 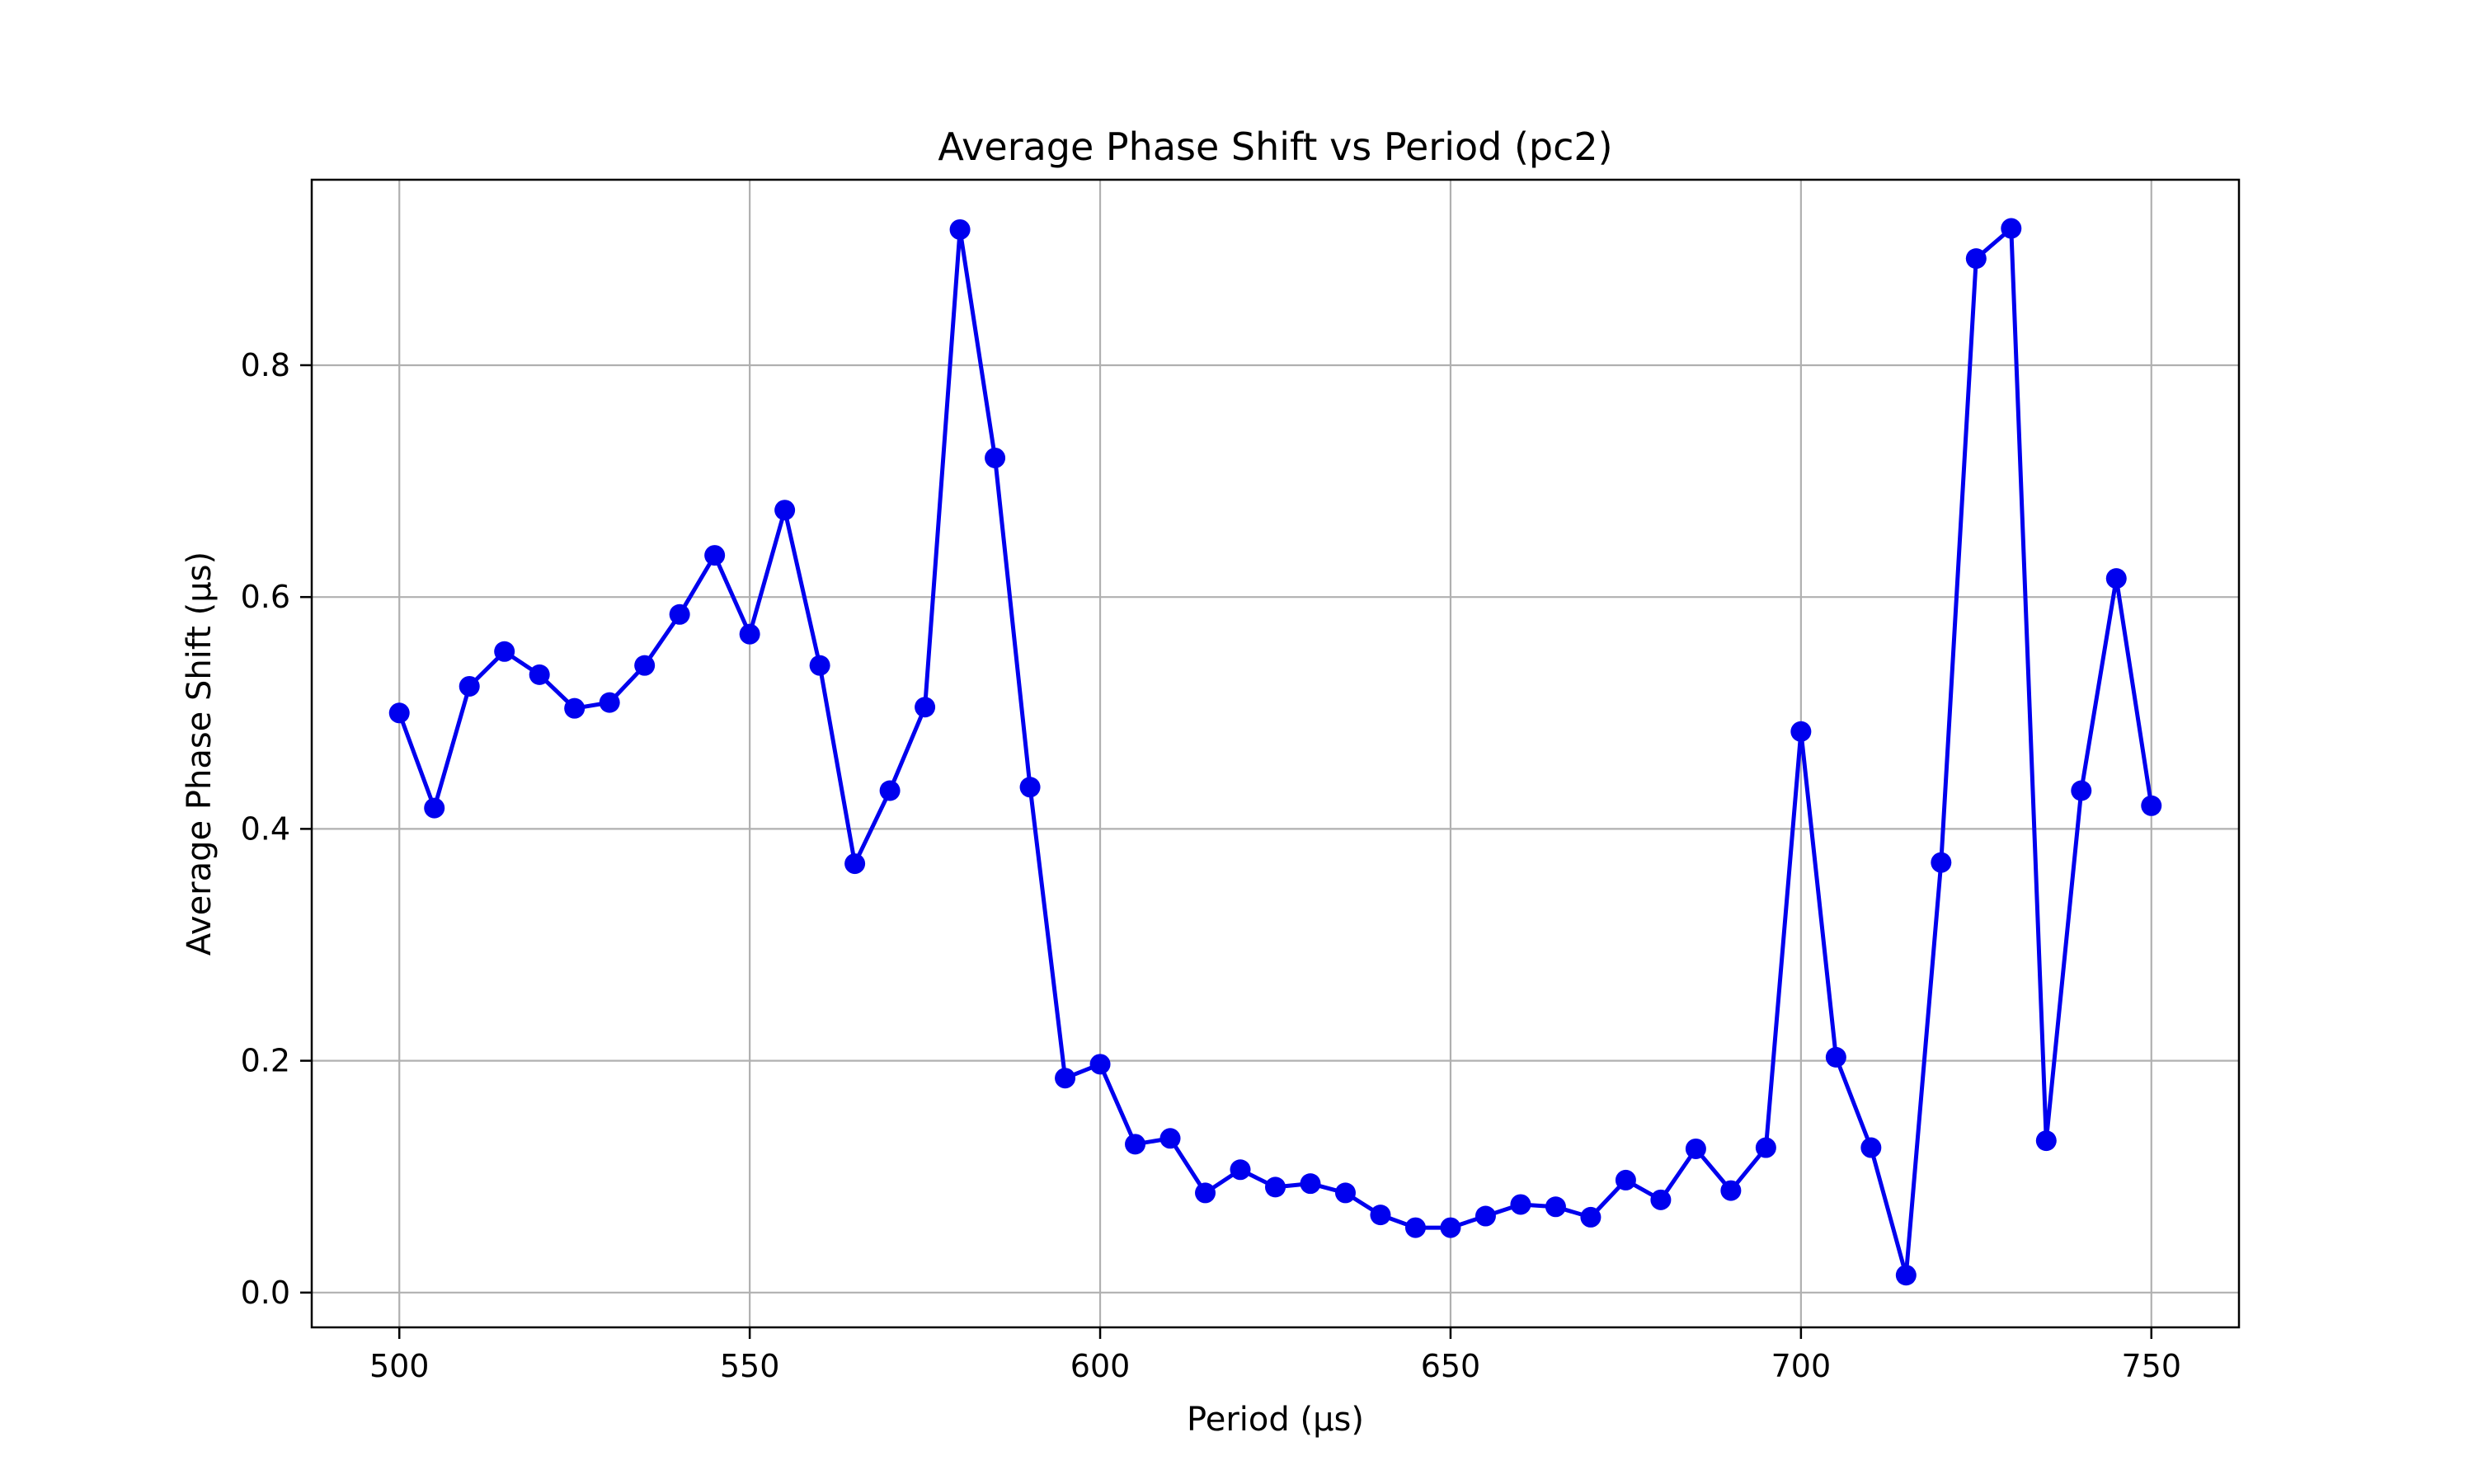 I want to click on y-tick-label: 0.2, so click(x=265, y=1061).